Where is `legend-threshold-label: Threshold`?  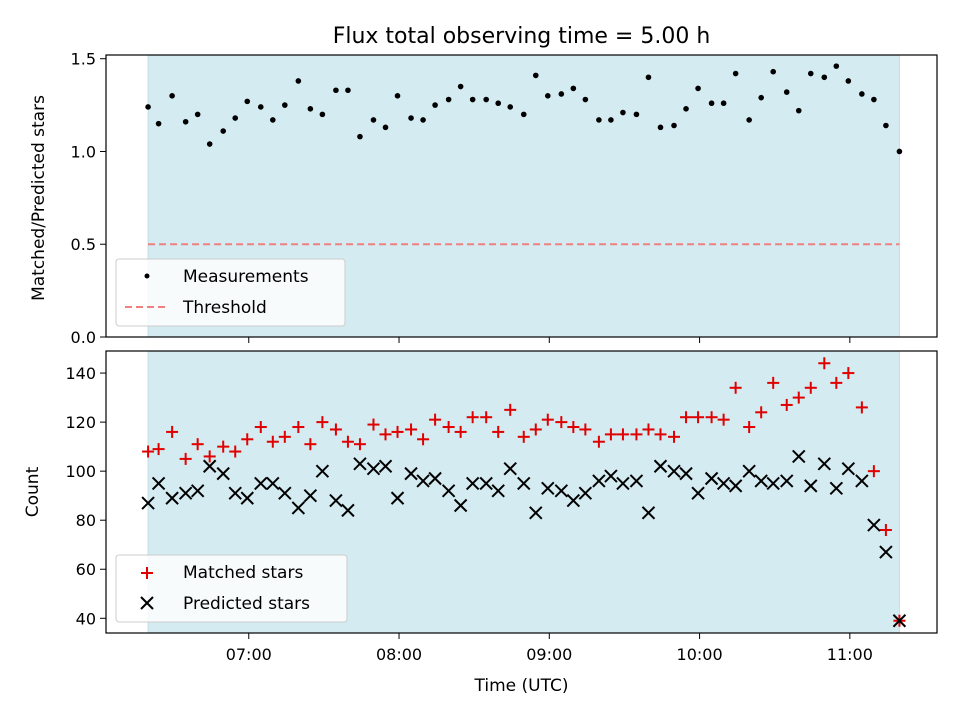
legend-threshold-label: Threshold is located at coordinates (224, 308).